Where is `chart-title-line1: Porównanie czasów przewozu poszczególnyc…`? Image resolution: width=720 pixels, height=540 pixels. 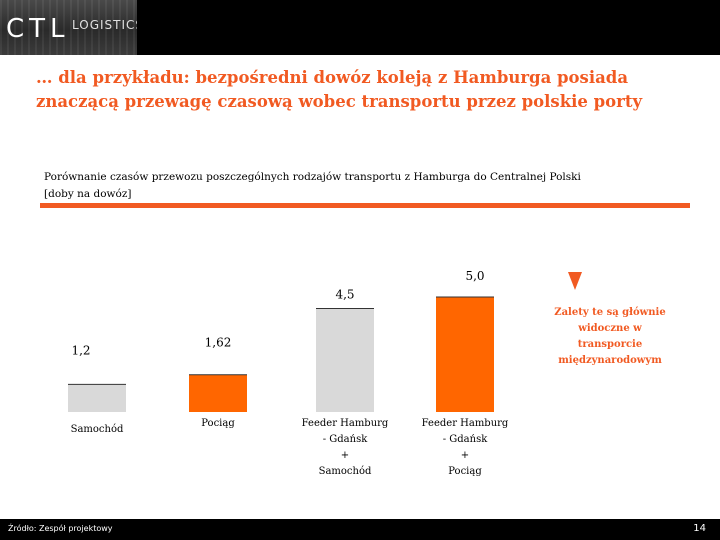
chart-title-line1: Porównanie czasów przewozu poszczególnyc… is located at coordinates (312, 177).